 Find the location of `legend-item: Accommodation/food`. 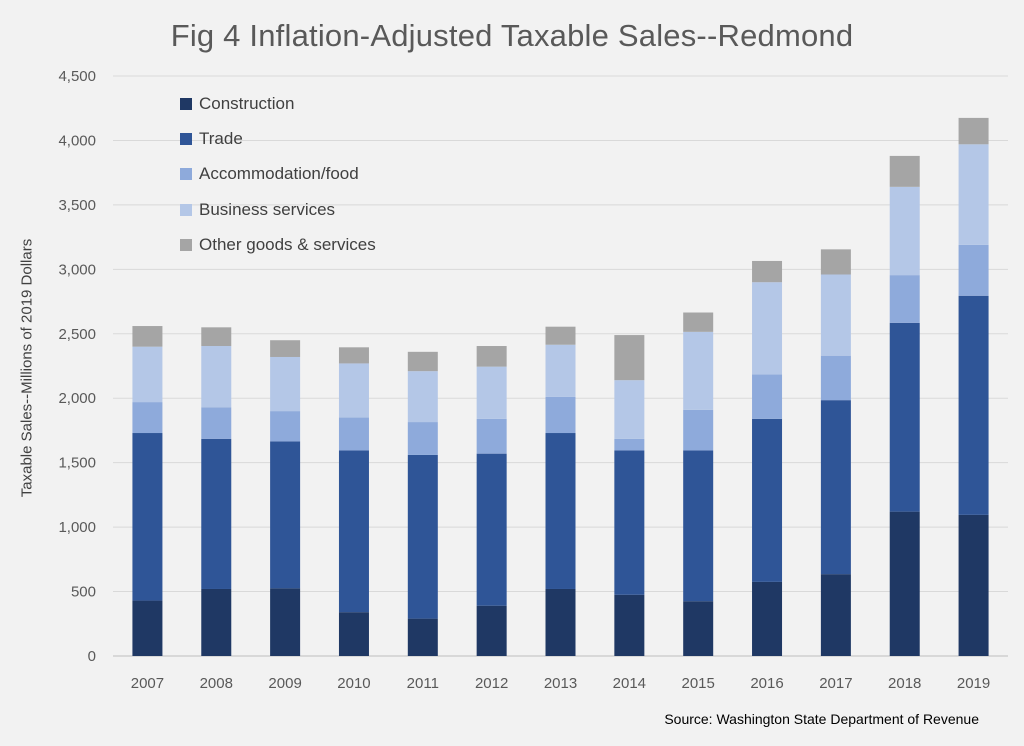

legend-item: Accommodation/food is located at coordinates (278, 174).